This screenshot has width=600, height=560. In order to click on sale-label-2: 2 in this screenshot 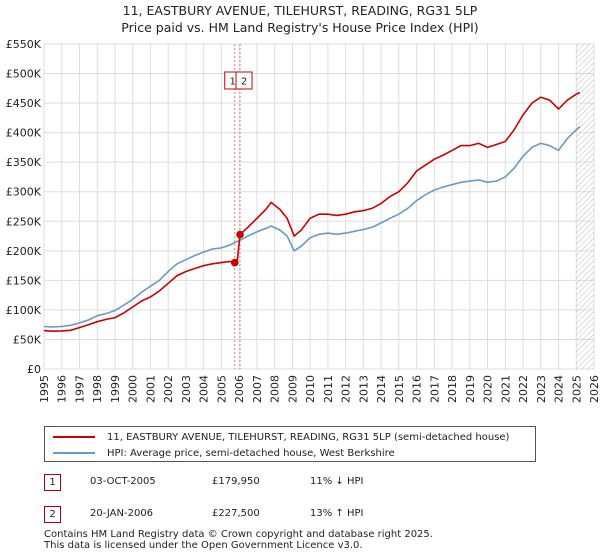, I will do `click(244, 82)`.